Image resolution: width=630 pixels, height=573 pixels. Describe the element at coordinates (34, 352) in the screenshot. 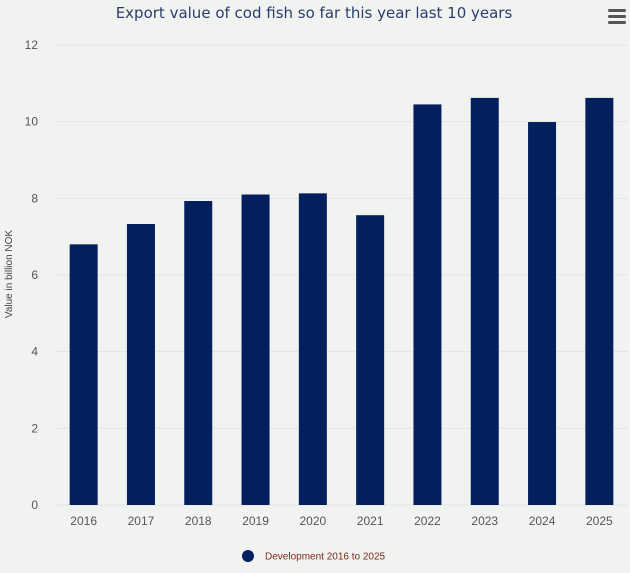

I see `y-tick-label: 4` at that location.